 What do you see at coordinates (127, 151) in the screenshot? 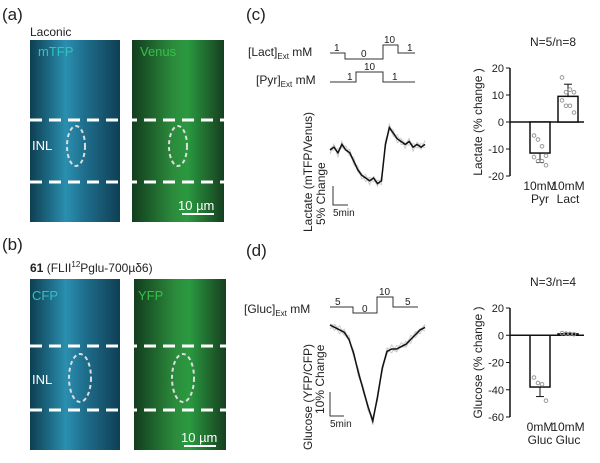
I see `inl-boundaries-a` at bounding box center [127, 151].